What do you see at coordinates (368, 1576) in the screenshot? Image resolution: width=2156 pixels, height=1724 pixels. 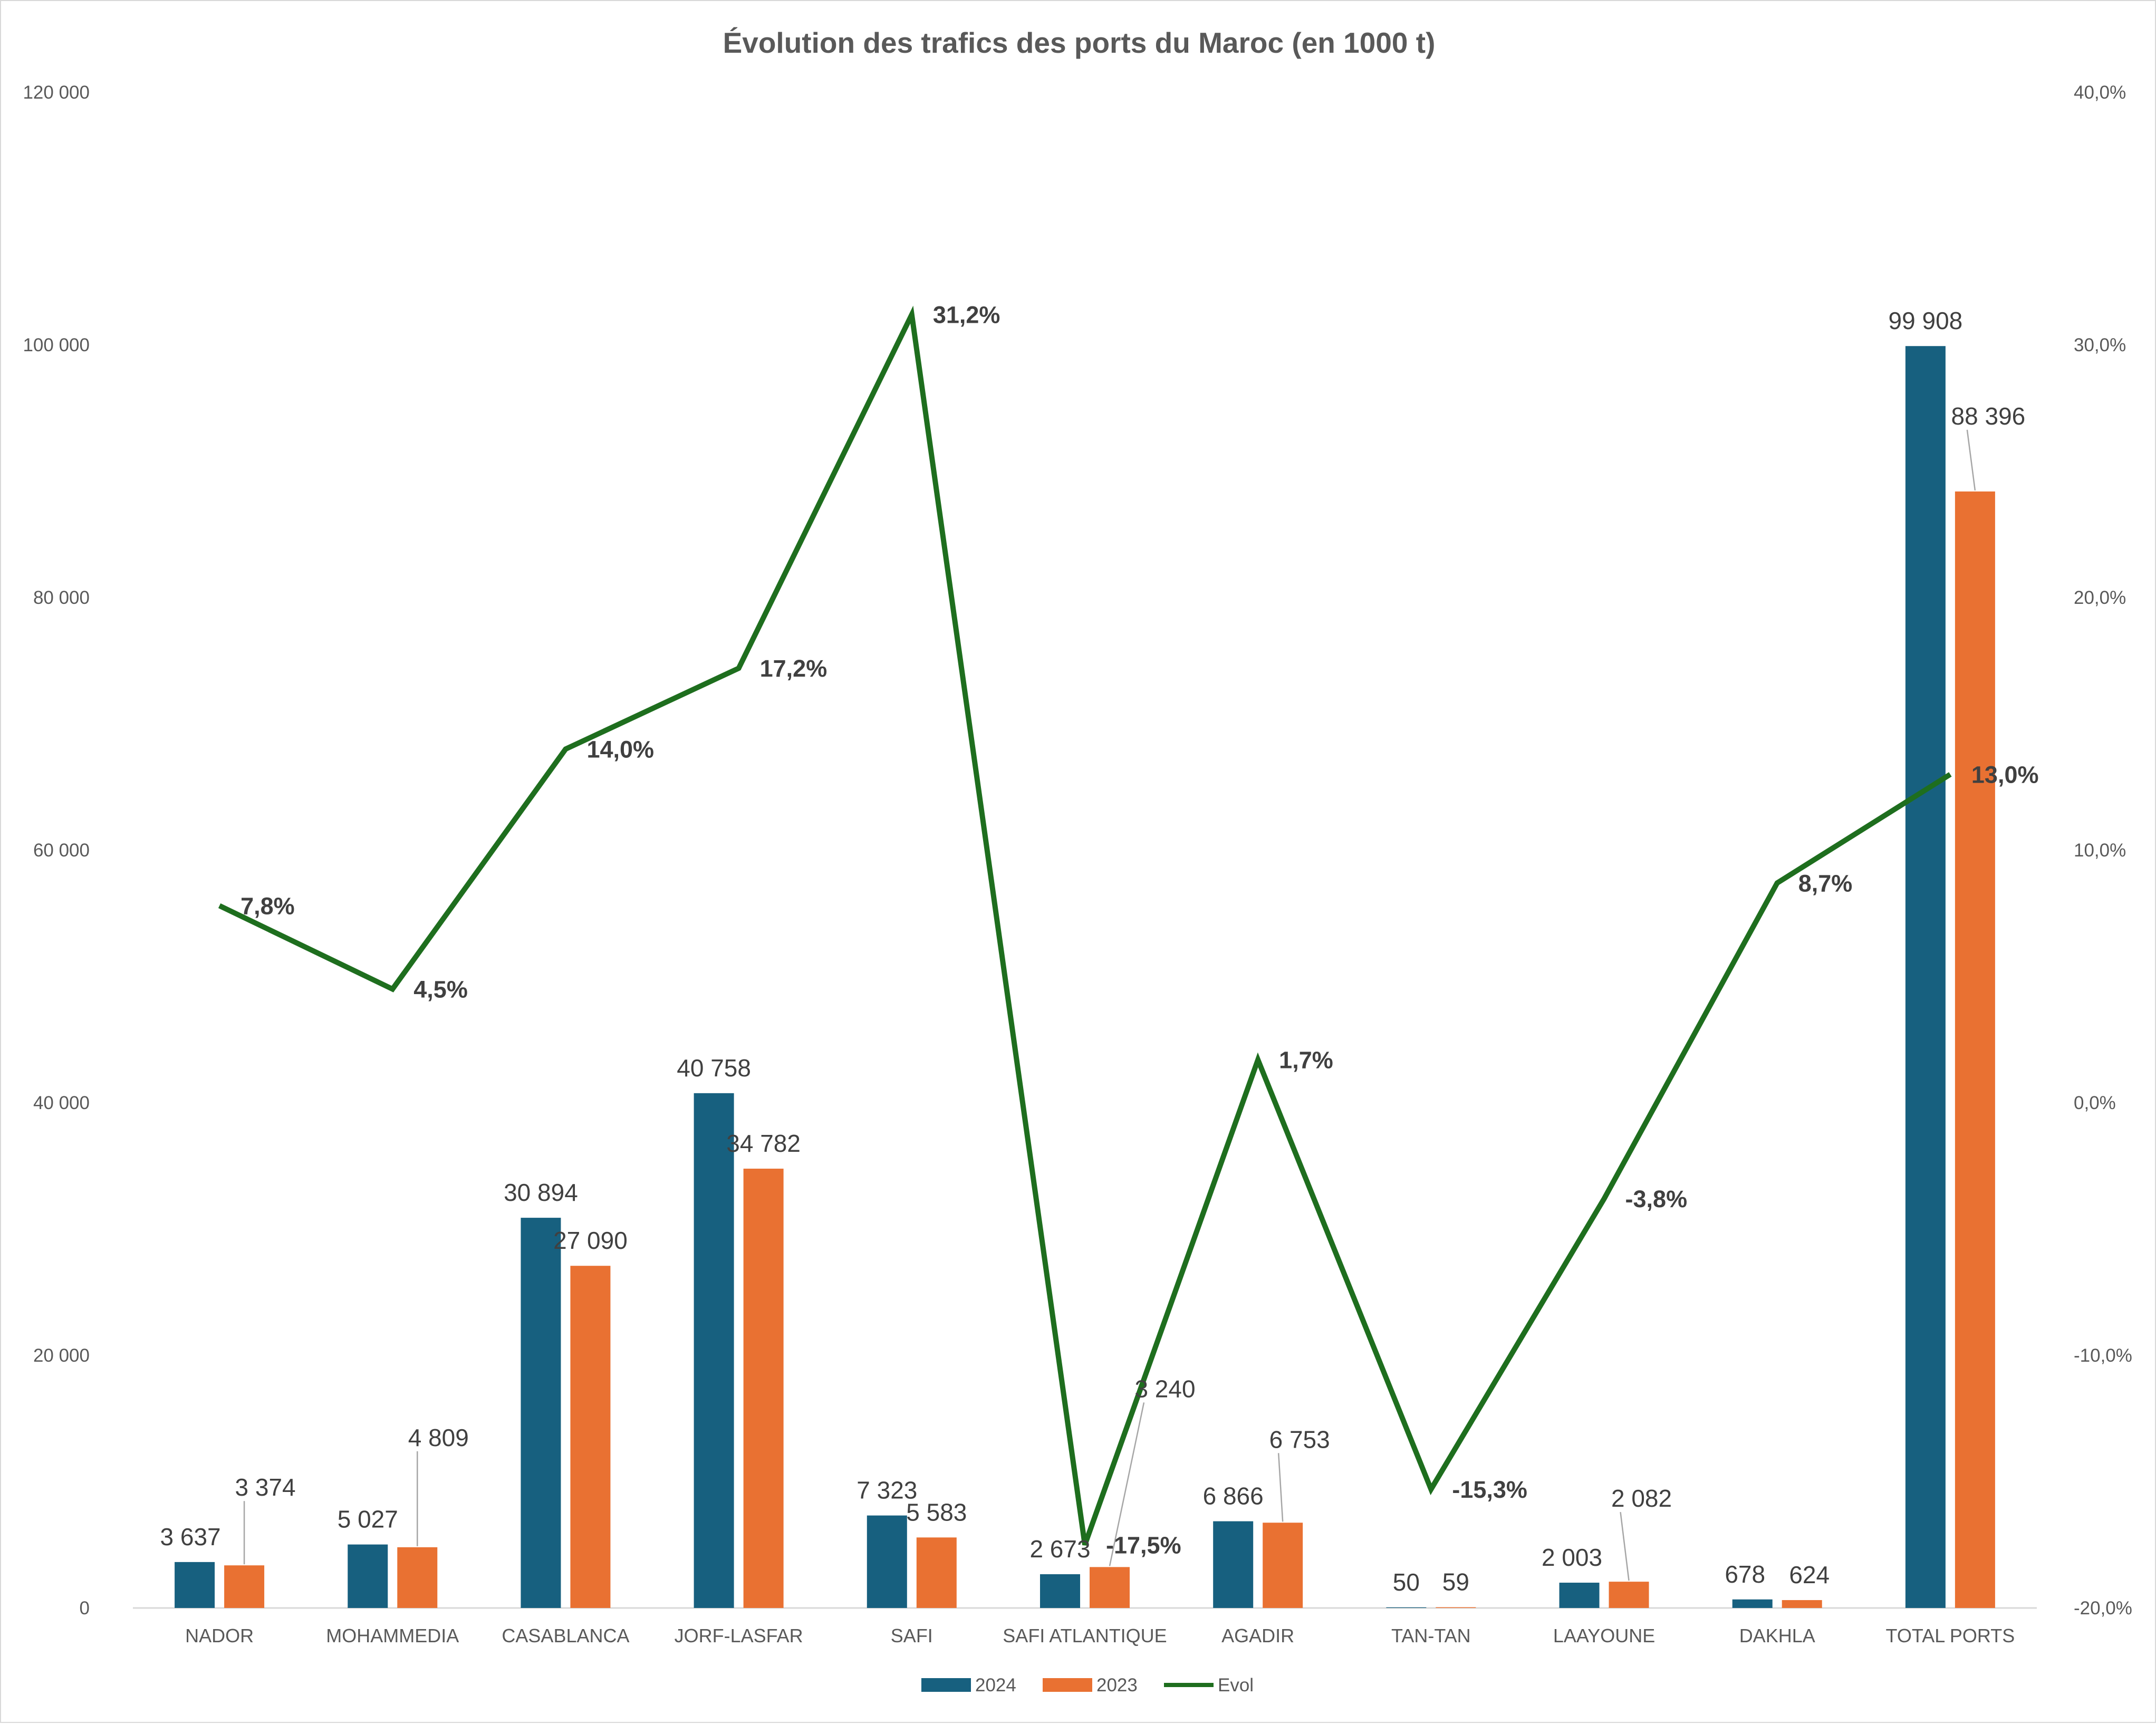 I see `bar-2024-mohammedia` at bounding box center [368, 1576].